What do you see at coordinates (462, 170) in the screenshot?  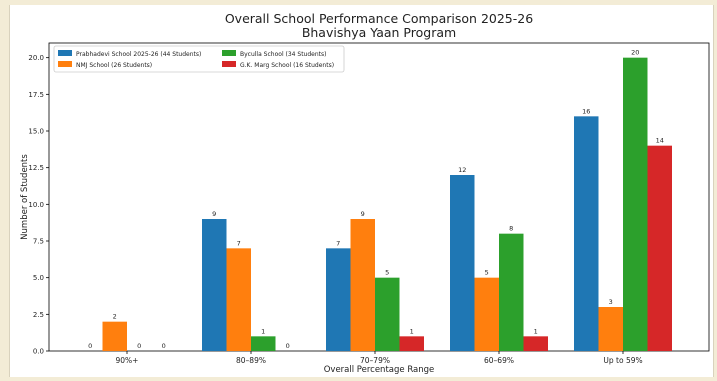 I see `bar-value-label: 12` at bounding box center [462, 170].